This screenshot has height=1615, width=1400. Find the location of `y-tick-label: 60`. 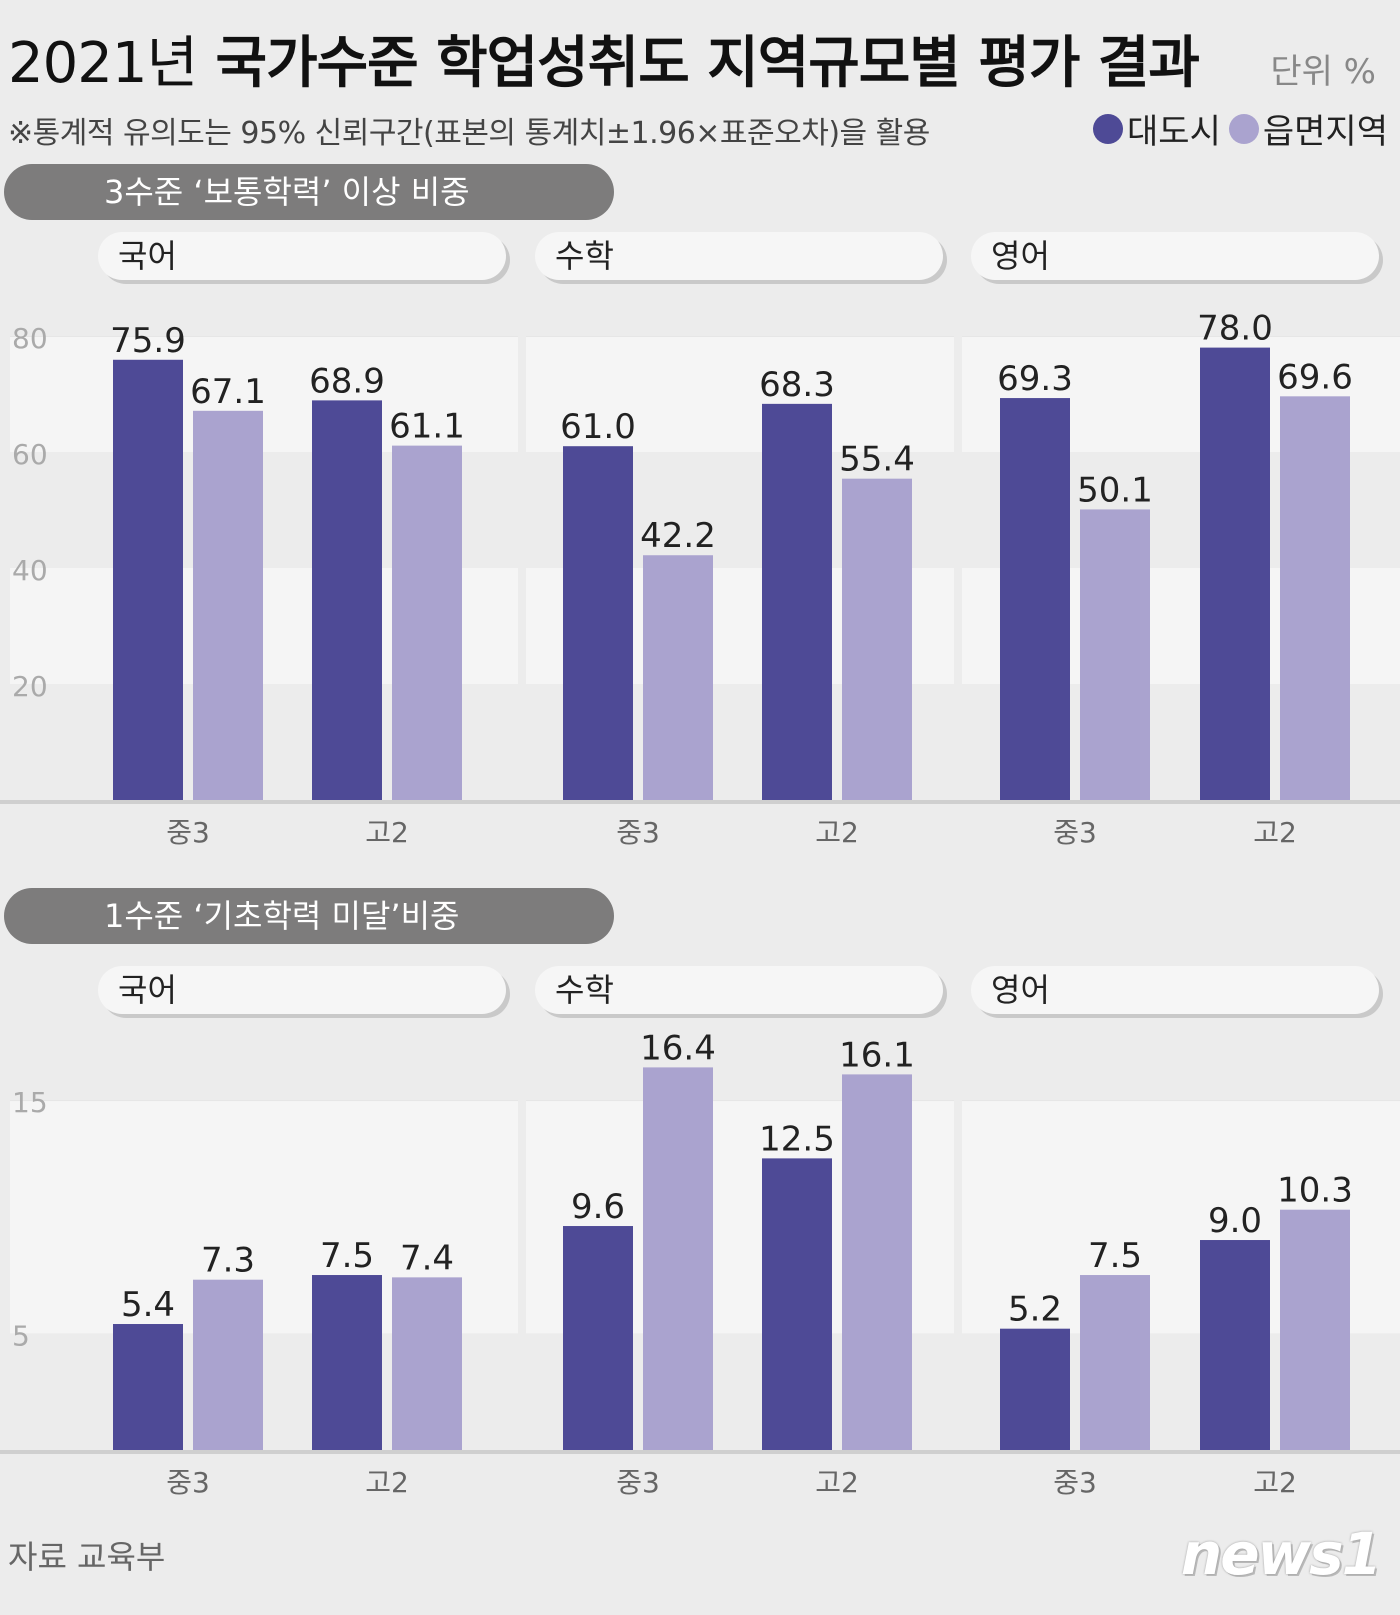

y-tick-label: 60 is located at coordinates (30, 454).